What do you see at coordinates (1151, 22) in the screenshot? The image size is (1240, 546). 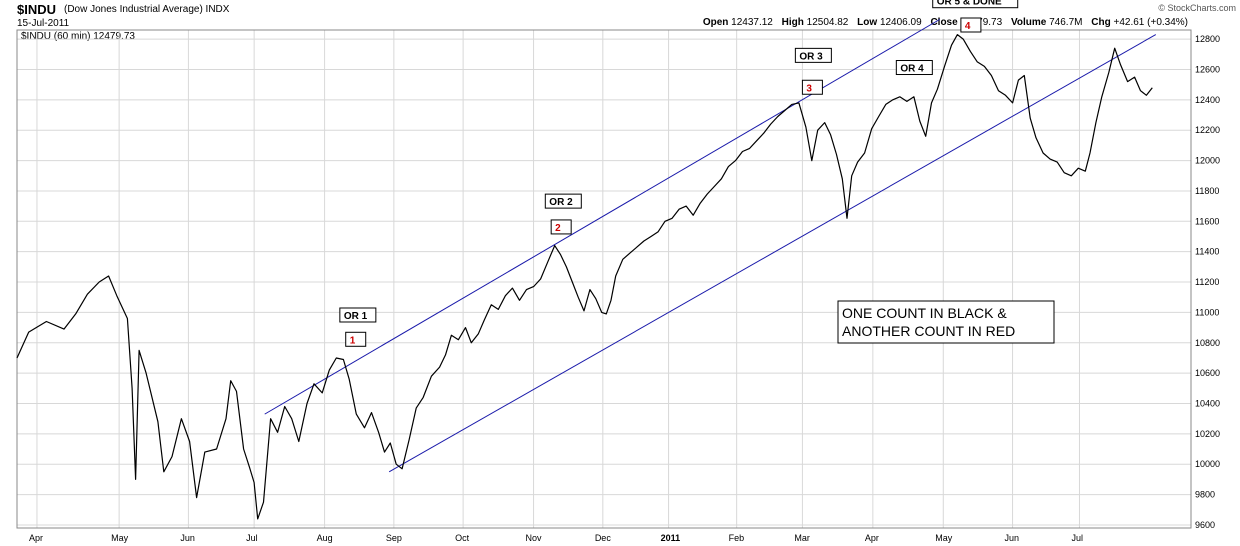 I see `chg-value: +42.61 (+0.34%)` at bounding box center [1151, 22].